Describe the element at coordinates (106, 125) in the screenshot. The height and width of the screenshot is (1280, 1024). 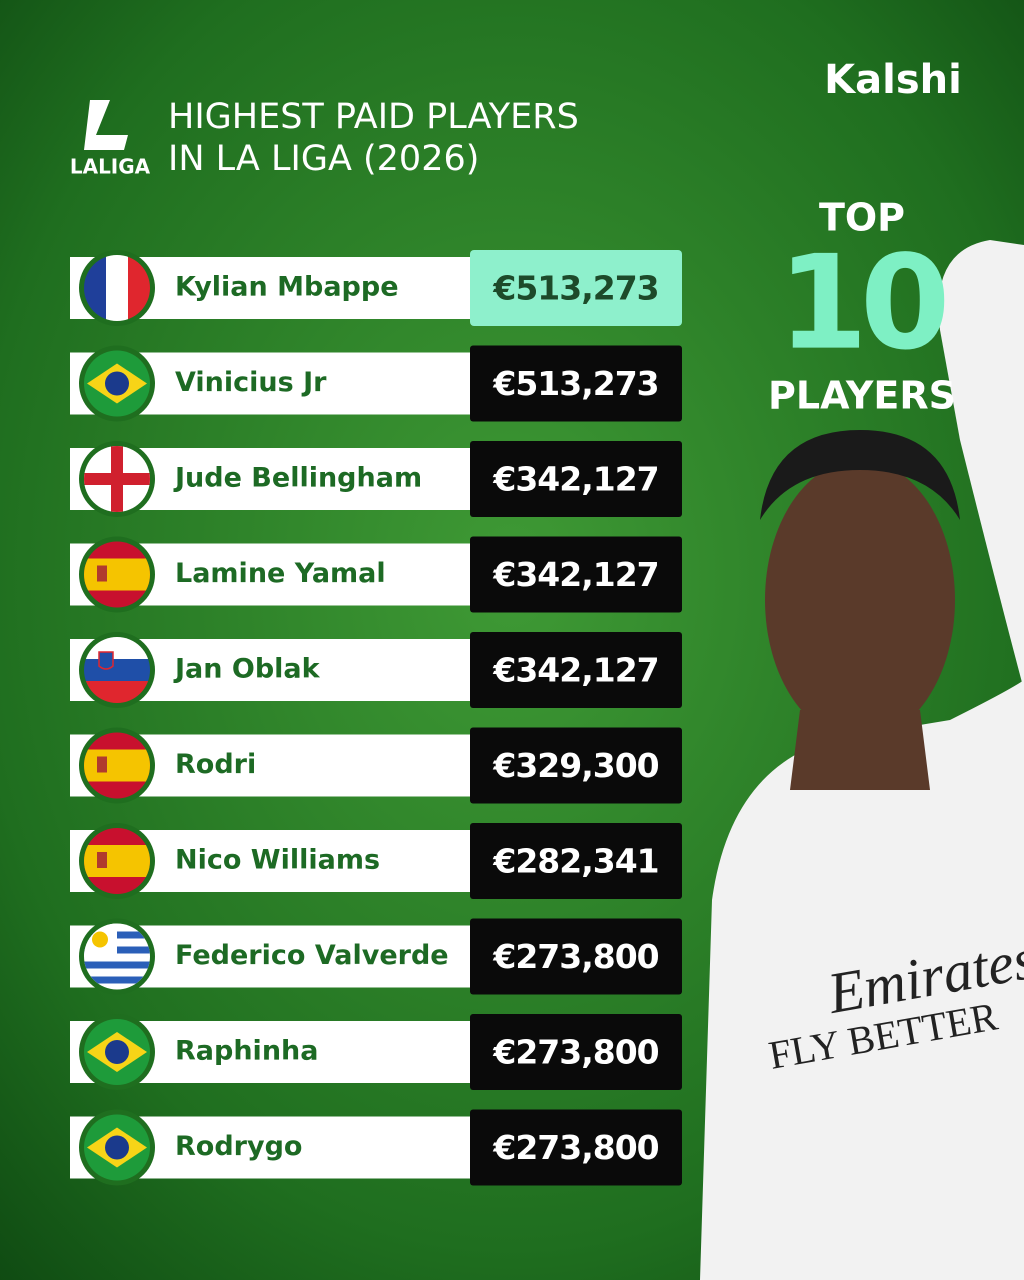
I see `logo-mark` at that location.